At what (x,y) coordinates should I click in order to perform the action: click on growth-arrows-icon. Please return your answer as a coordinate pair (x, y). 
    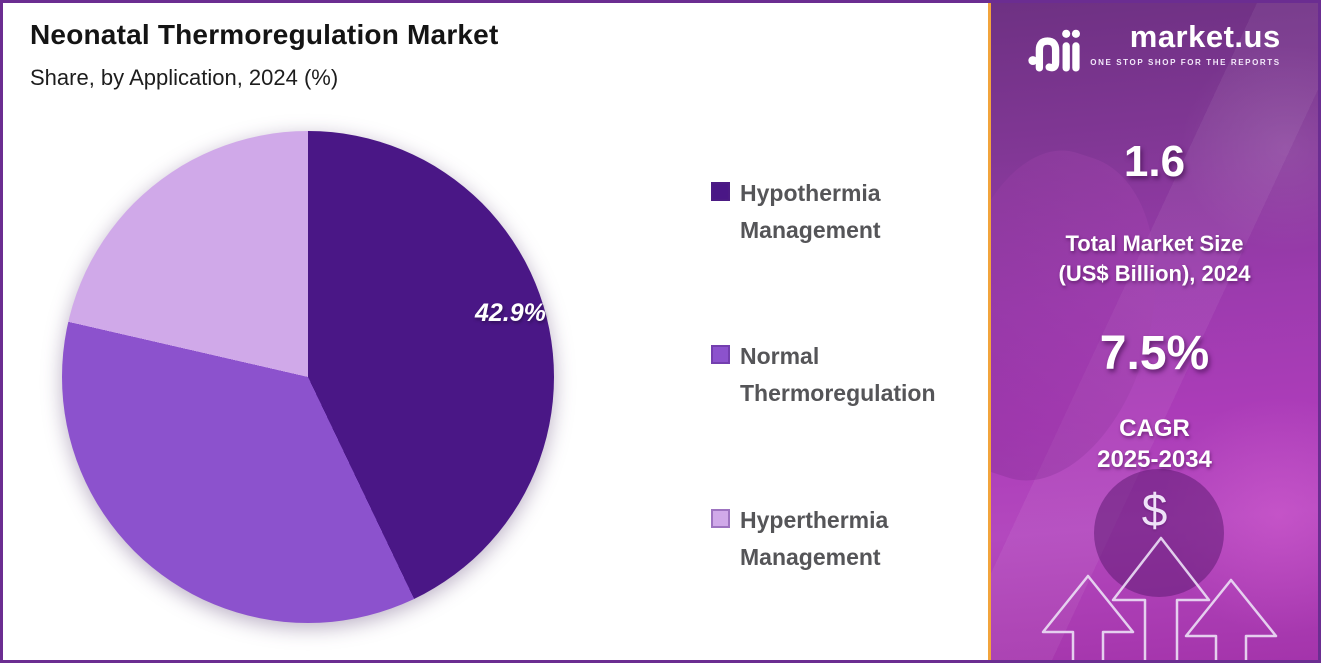
    Looking at the image, I should click on (1159, 598).